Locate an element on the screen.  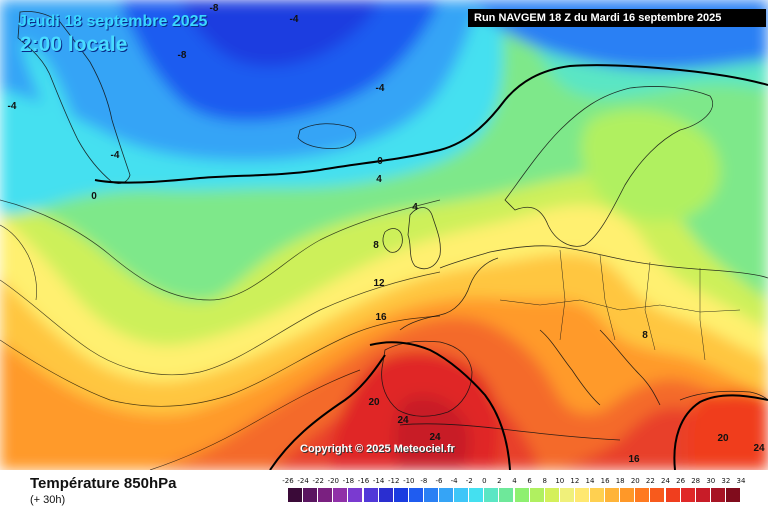
isotherm-label: 12 is located at coordinates (379, 283).